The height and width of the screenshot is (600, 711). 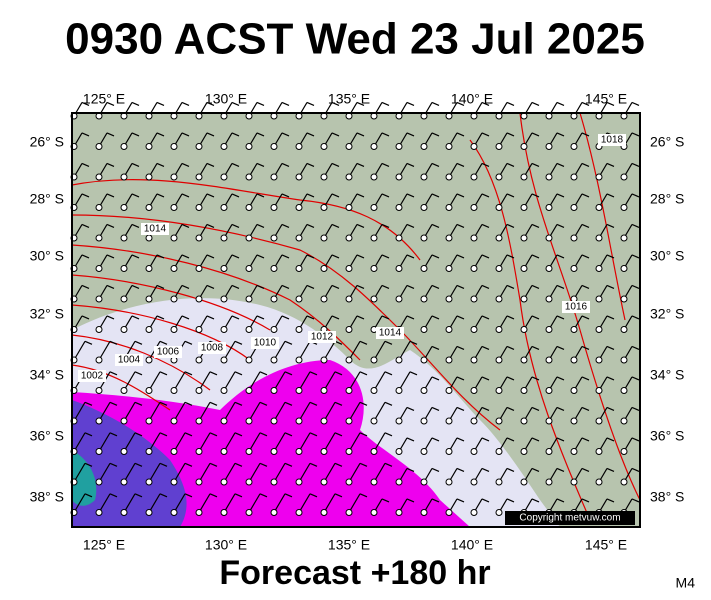 What do you see at coordinates (667, 497) in the screenshot?
I see `lat-label: 38° S` at bounding box center [667, 497].